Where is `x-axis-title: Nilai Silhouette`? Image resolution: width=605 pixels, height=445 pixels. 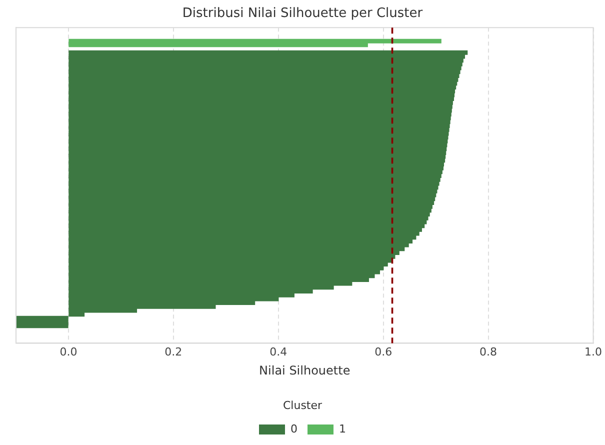 x-axis-title: Nilai Silhouette is located at coordinates (304, 371).